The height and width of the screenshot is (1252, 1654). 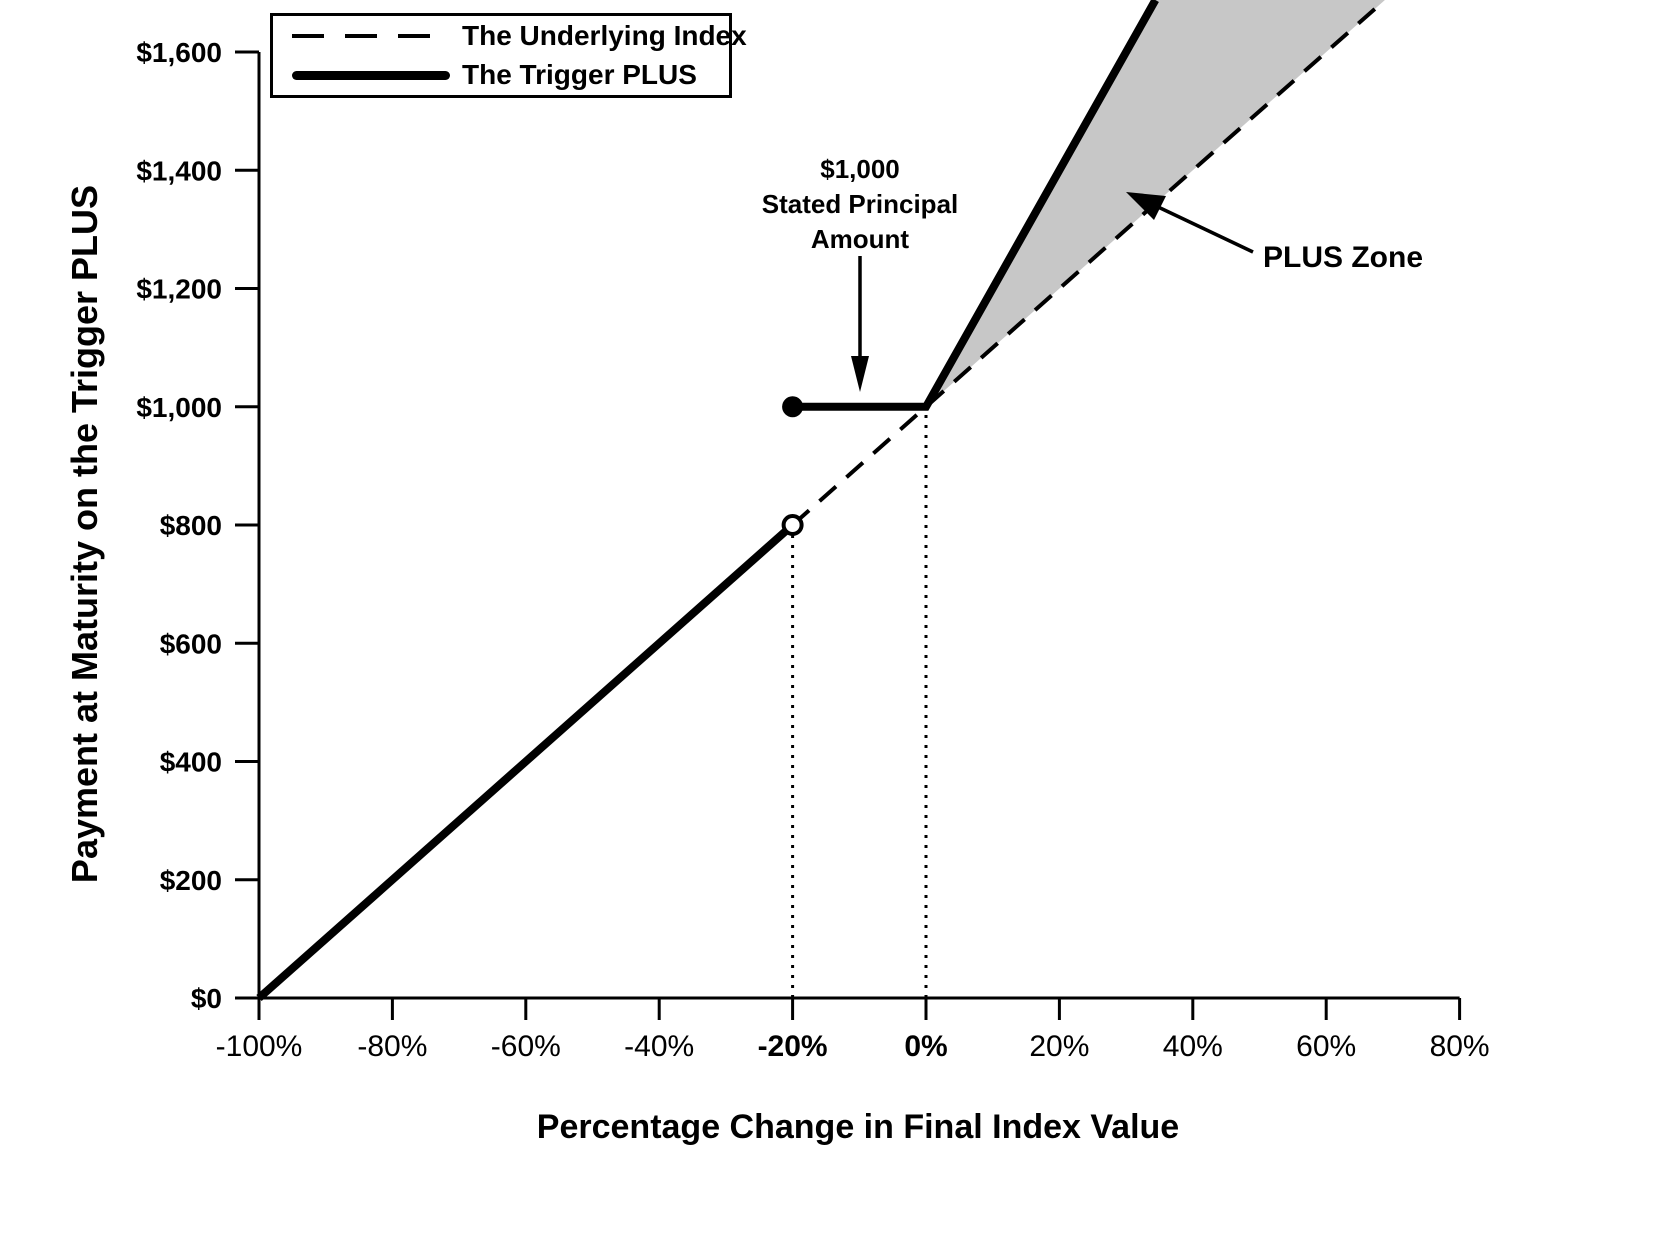 I want to click on x-axis-title: Percentage Change in Final Index Value, so click(x=858, y=1127).